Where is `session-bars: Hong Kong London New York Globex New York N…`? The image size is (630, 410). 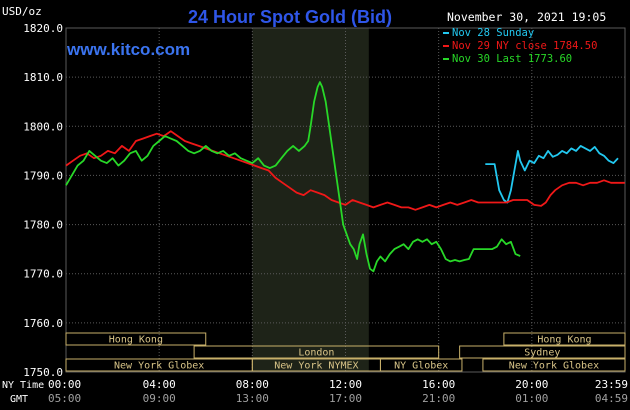
session-bars: Hong Kong London New York Globex New York N… is located at coordinates (345, 352).